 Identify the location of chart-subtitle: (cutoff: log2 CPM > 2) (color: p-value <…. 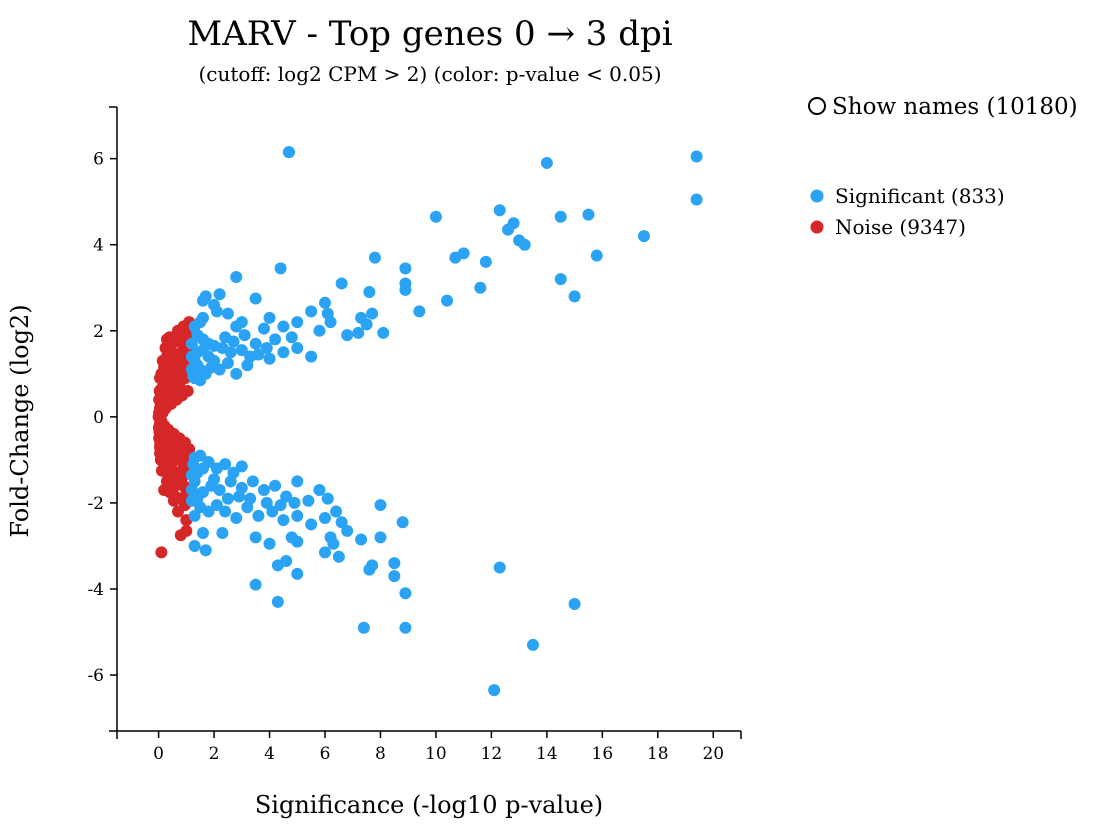
(429, 74).